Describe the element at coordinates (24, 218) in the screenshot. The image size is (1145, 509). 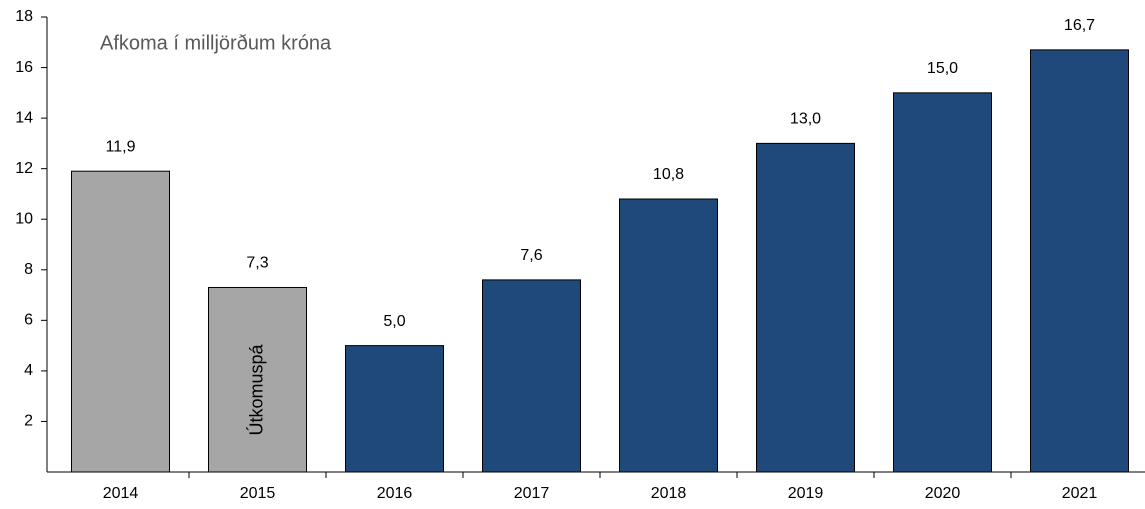
I see `y-tick-label: 10` at that location.